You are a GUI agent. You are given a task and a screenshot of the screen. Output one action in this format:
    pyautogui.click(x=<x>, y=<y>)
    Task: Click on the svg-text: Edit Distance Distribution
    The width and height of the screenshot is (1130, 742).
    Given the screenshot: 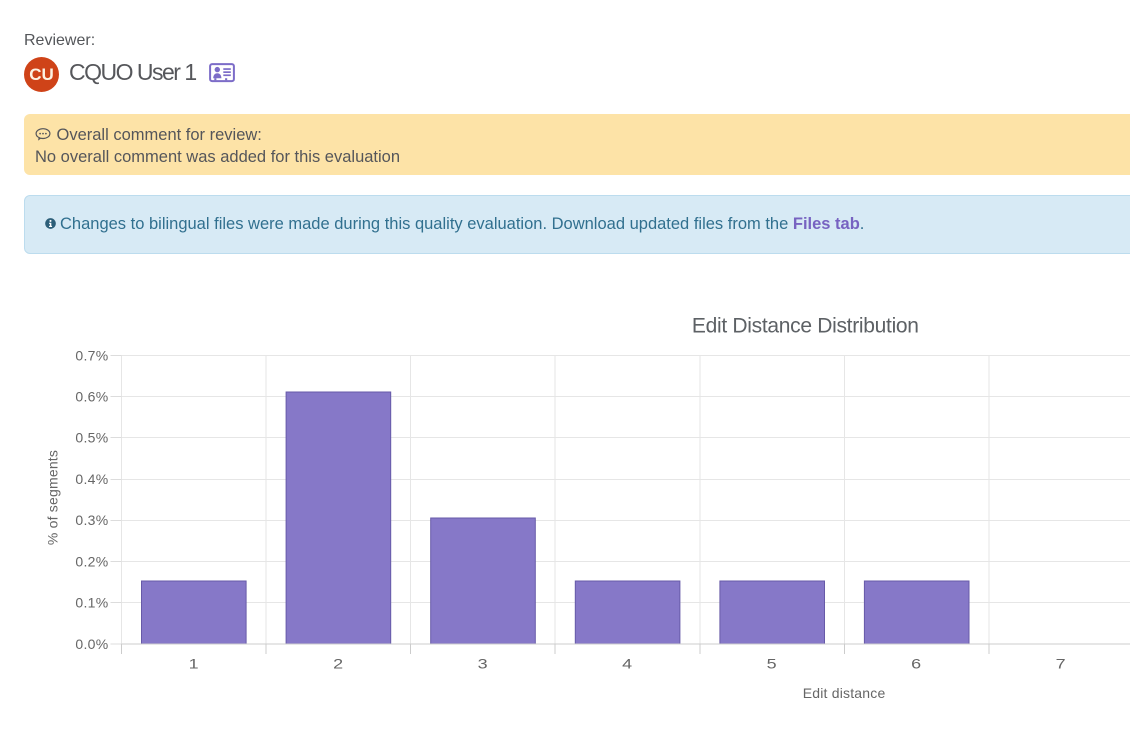 What is the action you would take?
    pyautogui.click(x=805, y=326)
    